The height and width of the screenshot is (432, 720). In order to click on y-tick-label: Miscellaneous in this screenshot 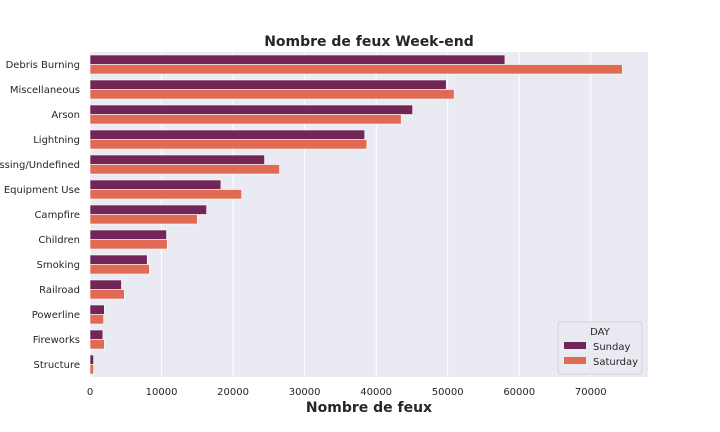, I will do `click(45, 90)`.